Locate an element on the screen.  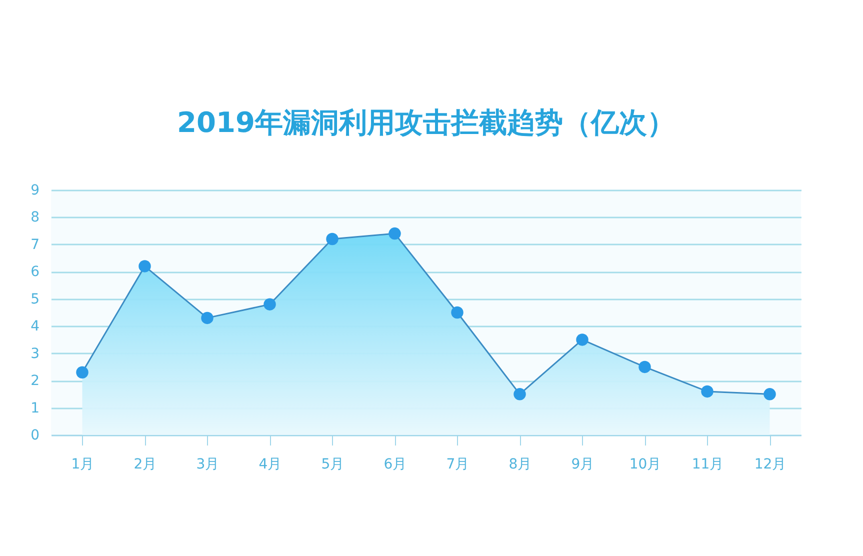
x-tick-label: 11月 is located at coordinates (708, 464).